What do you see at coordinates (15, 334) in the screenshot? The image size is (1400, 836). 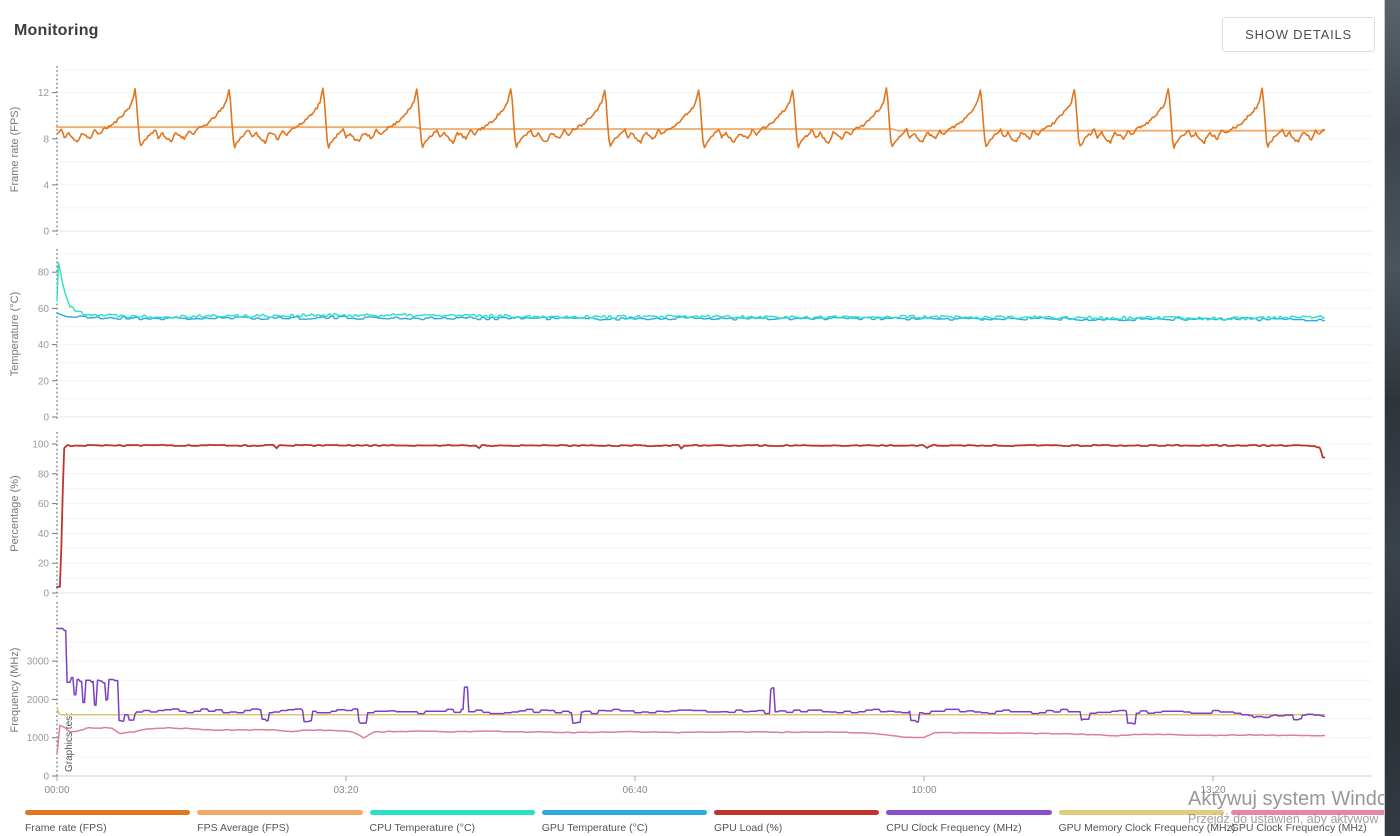 I see `y-axis-label-temperature: Temperature (°C)` at bounding box center [15, 334].